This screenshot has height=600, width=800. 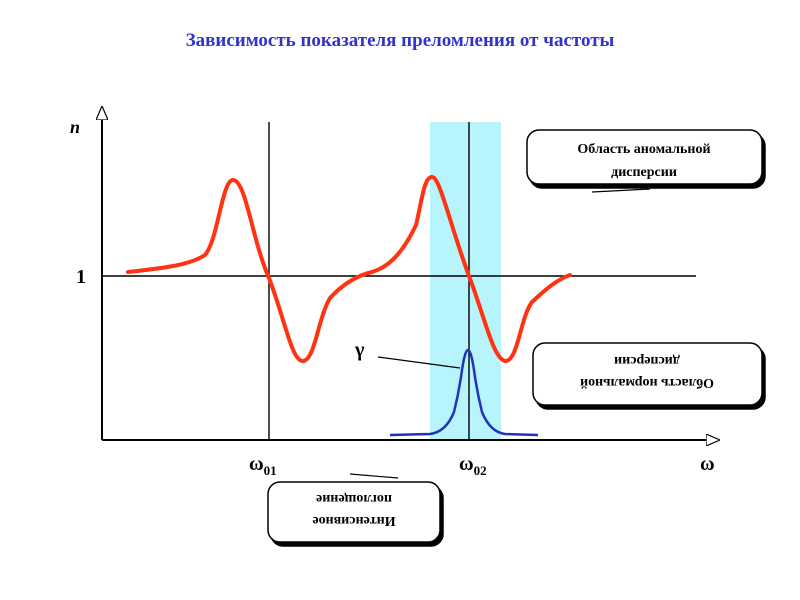 What do you see at coordinates (353, 520) in the screenshot?
I see `absorption-callout-line1: Интенсивное` at bounding box center [353, 520].